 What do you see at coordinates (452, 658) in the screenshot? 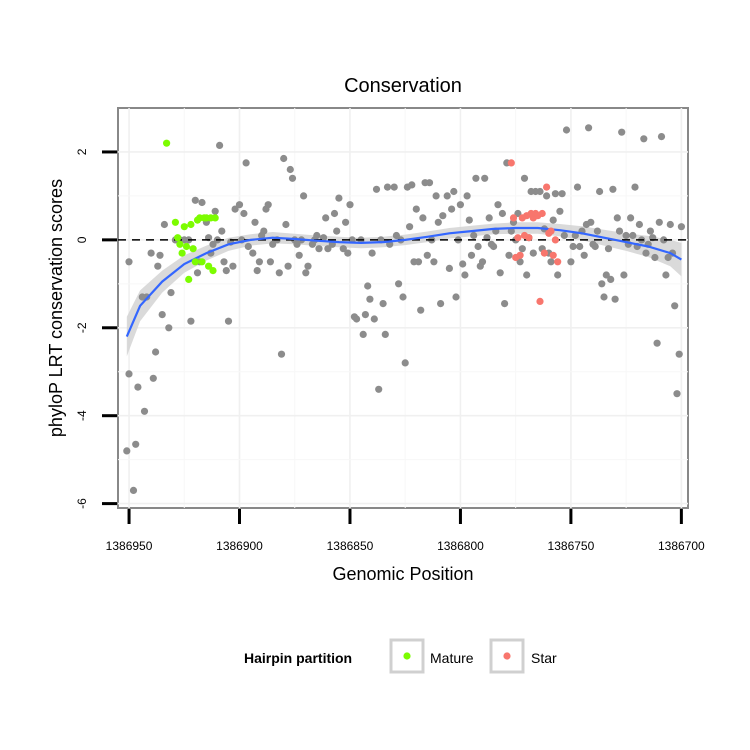
I see `legend-label-mature: Mature` at bounding box center [452, 658].